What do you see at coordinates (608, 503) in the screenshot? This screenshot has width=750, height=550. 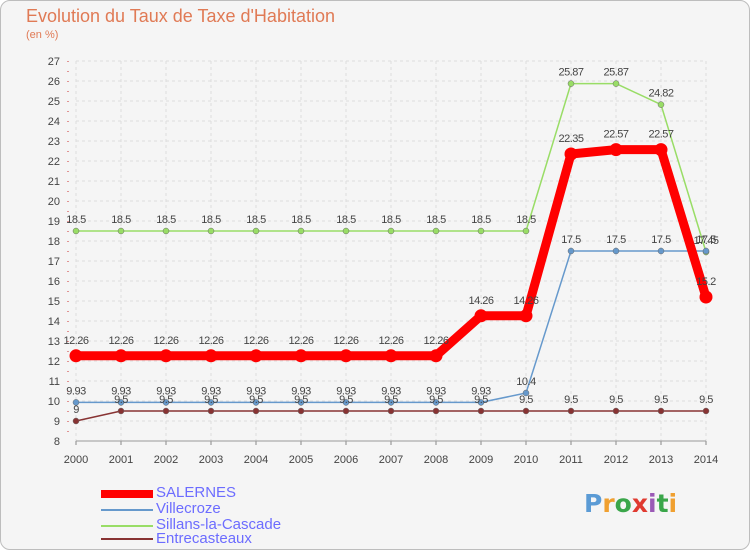 I see `logo-letter: r` at bounding box center [608, 503].